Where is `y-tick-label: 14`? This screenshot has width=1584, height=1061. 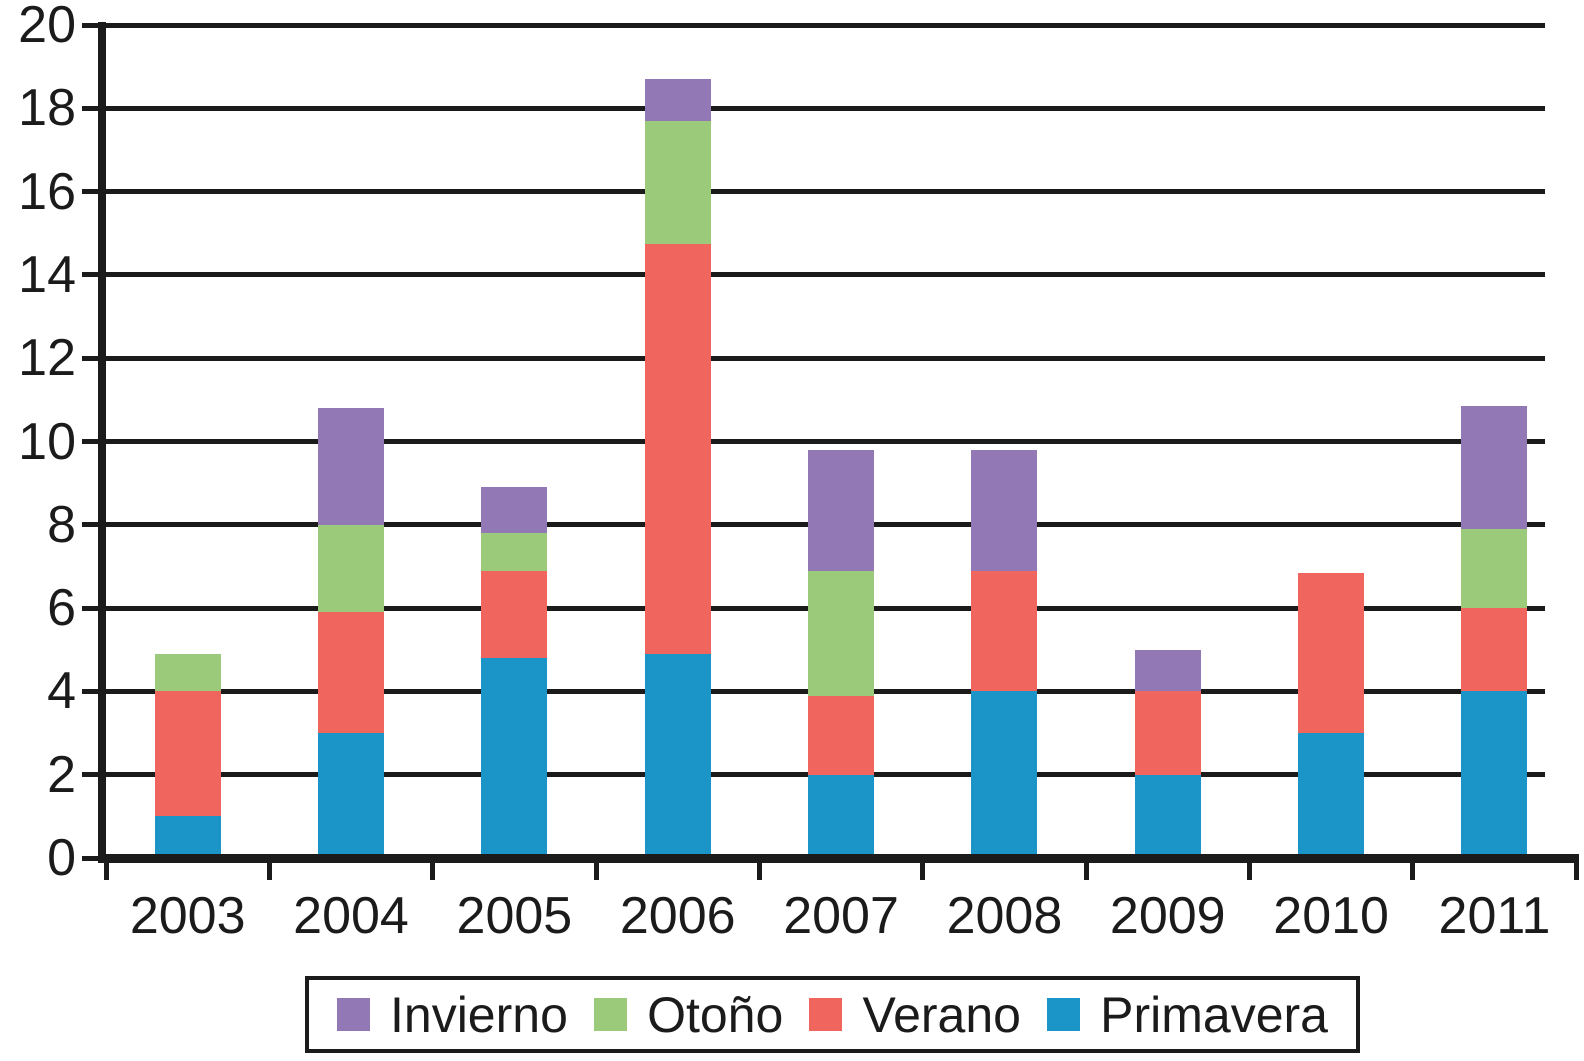
y-tick-label: 14 is located at coordinates (47, 274).